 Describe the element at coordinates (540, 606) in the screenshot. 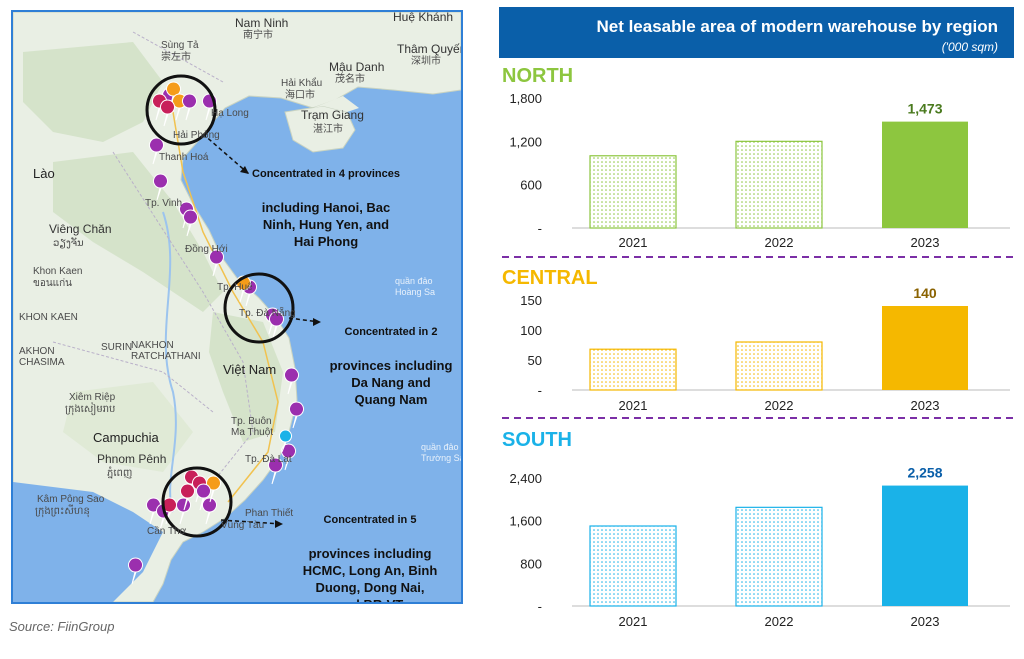

I see `ytick-label-south: -` at that location.